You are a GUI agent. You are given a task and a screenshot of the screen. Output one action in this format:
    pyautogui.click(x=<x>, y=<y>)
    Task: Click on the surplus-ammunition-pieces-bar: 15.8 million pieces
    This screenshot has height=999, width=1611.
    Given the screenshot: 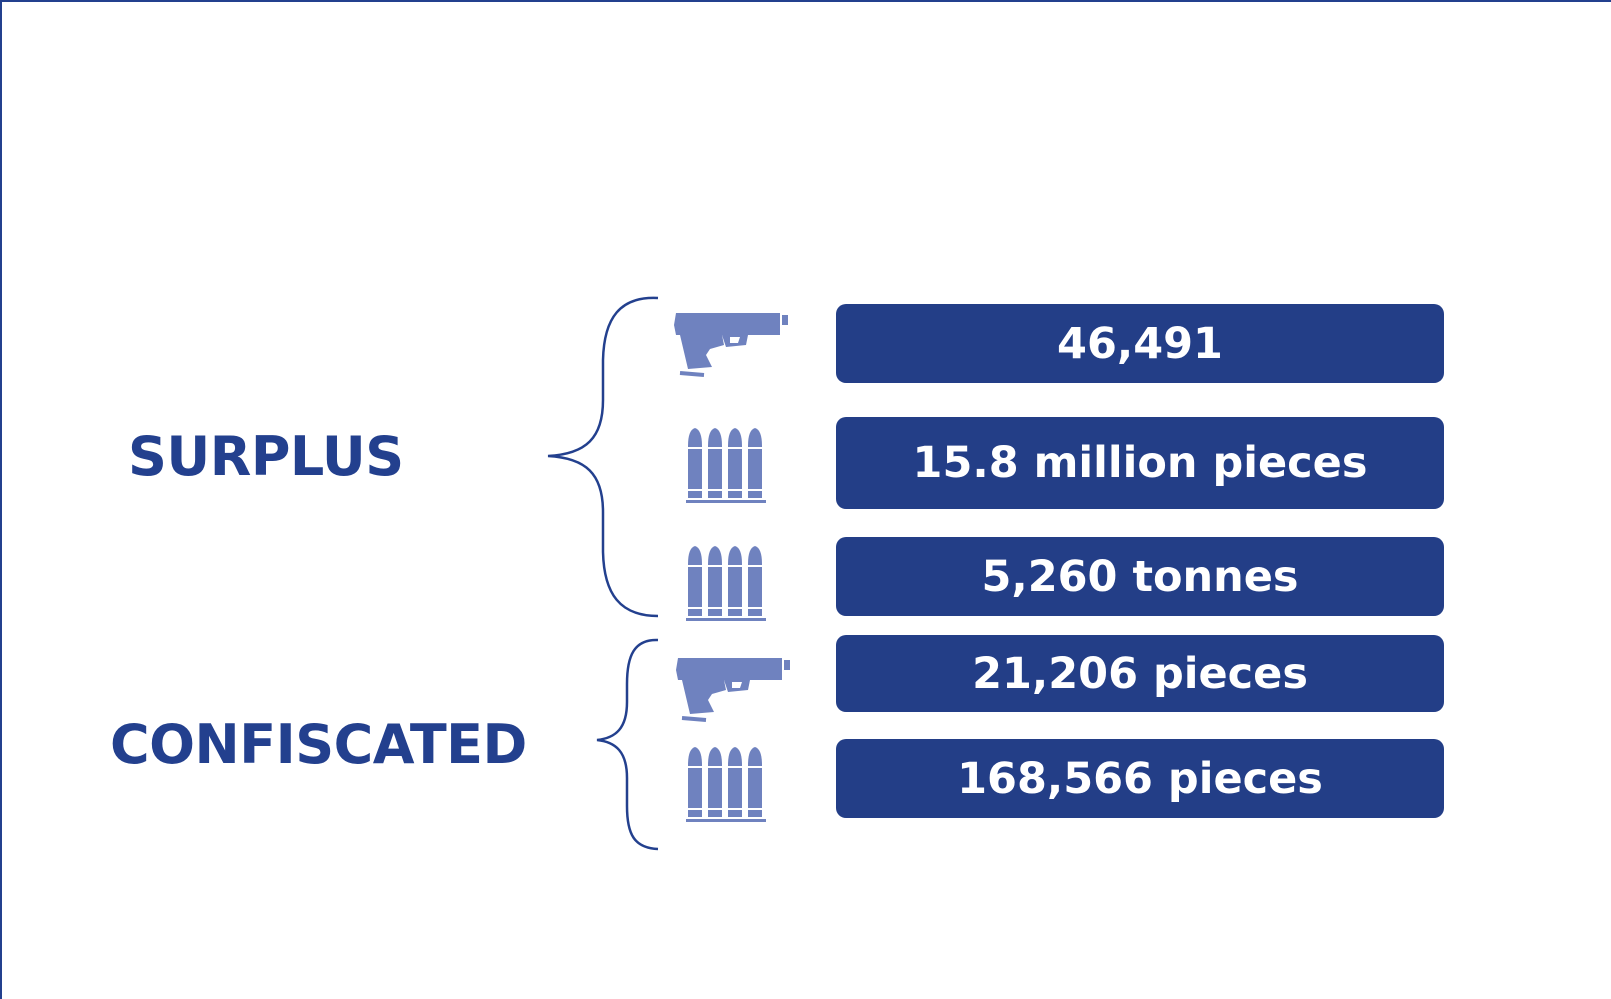 What is the action you would take?
    pyautogui.click(x=1140, y=463)
    